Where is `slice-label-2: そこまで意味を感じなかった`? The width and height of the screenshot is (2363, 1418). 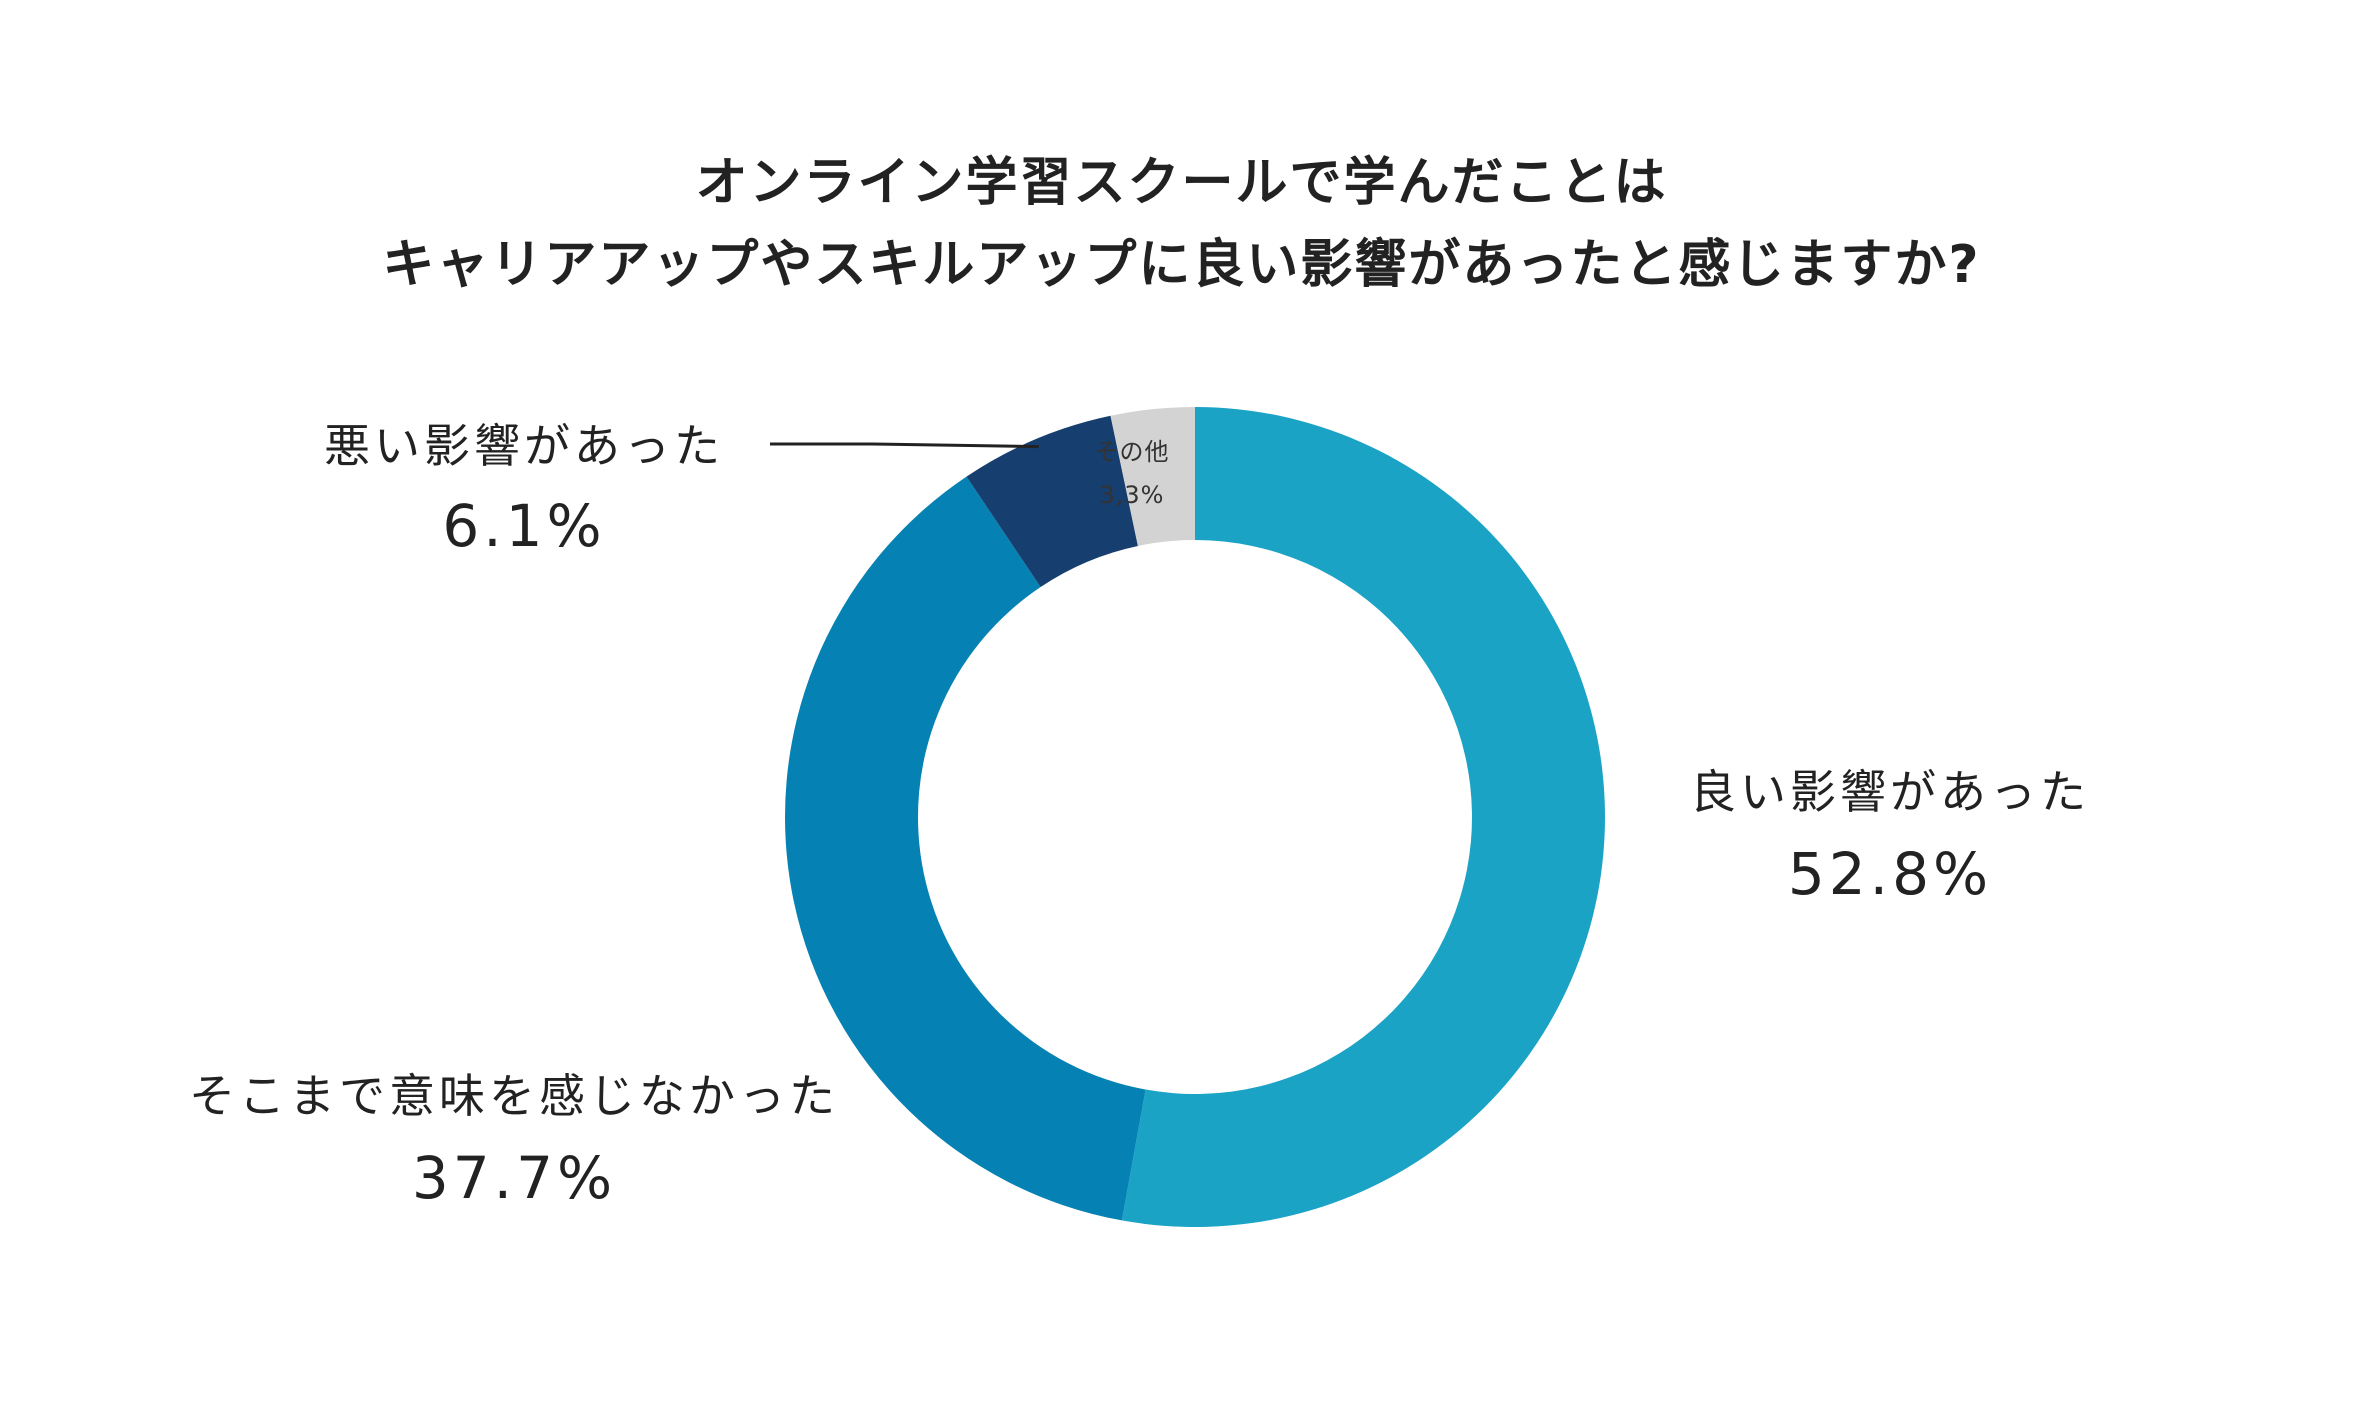 slice-label-2: そこまで意味を感じなかった is located at coordinates (514, 1096).